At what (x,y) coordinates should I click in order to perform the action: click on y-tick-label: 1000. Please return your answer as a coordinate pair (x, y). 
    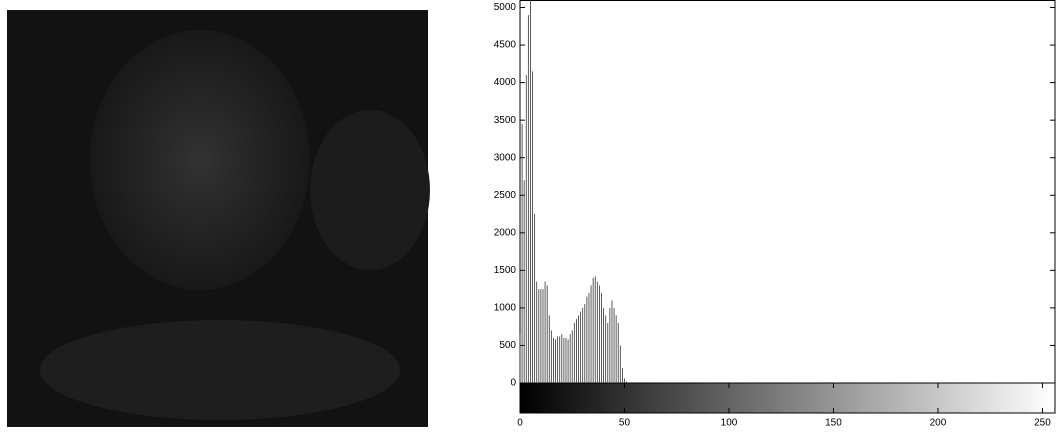
    Looking at the image, I should click on (505, 308).